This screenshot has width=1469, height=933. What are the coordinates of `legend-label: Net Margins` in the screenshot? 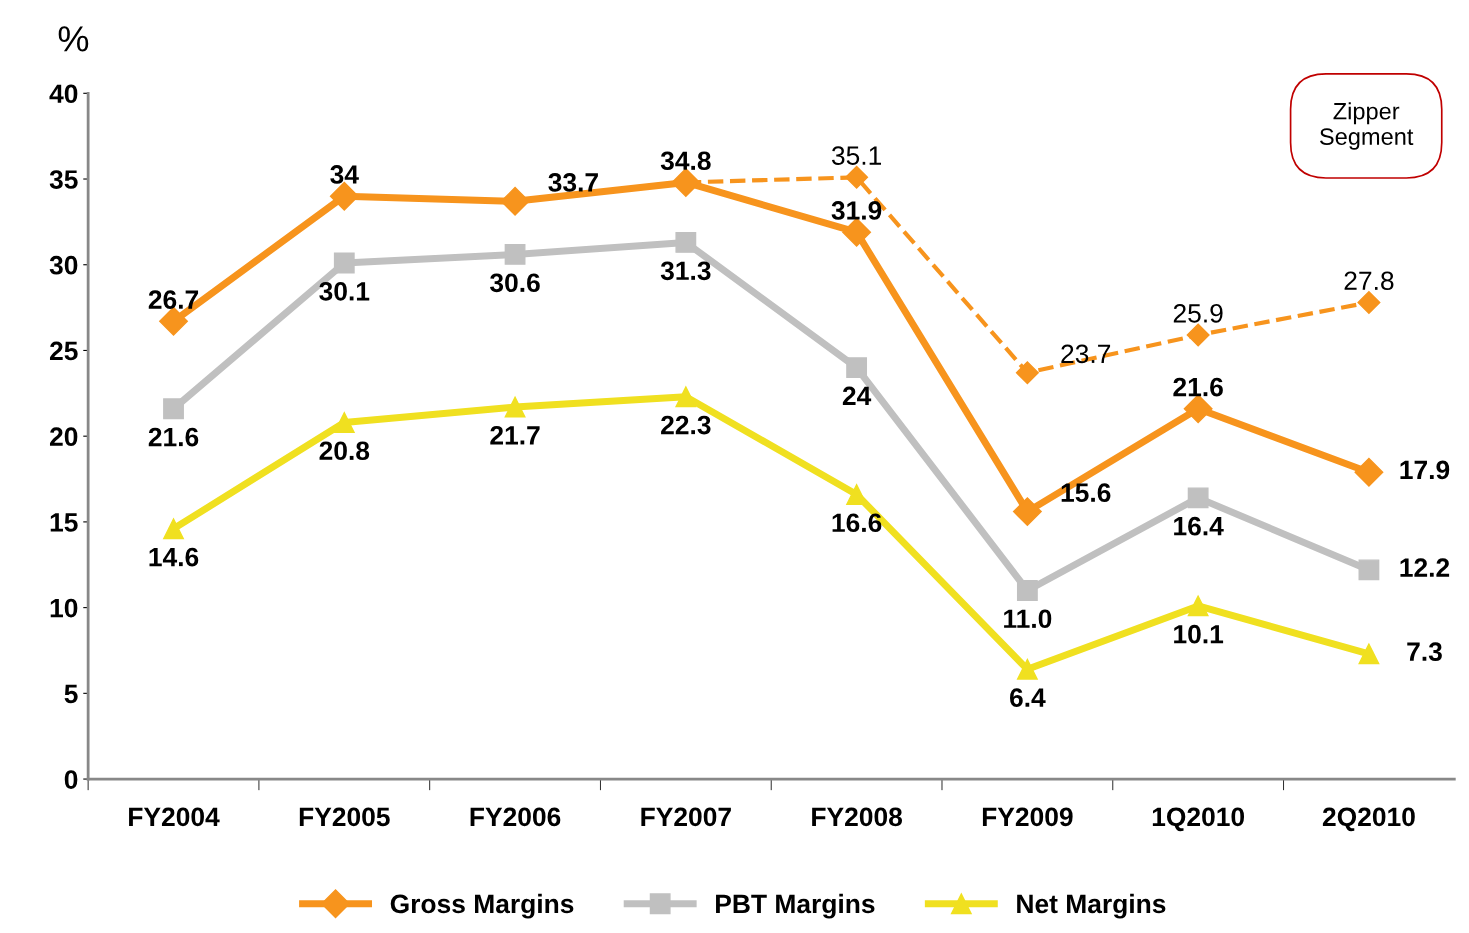 It's located at (1091, 906).